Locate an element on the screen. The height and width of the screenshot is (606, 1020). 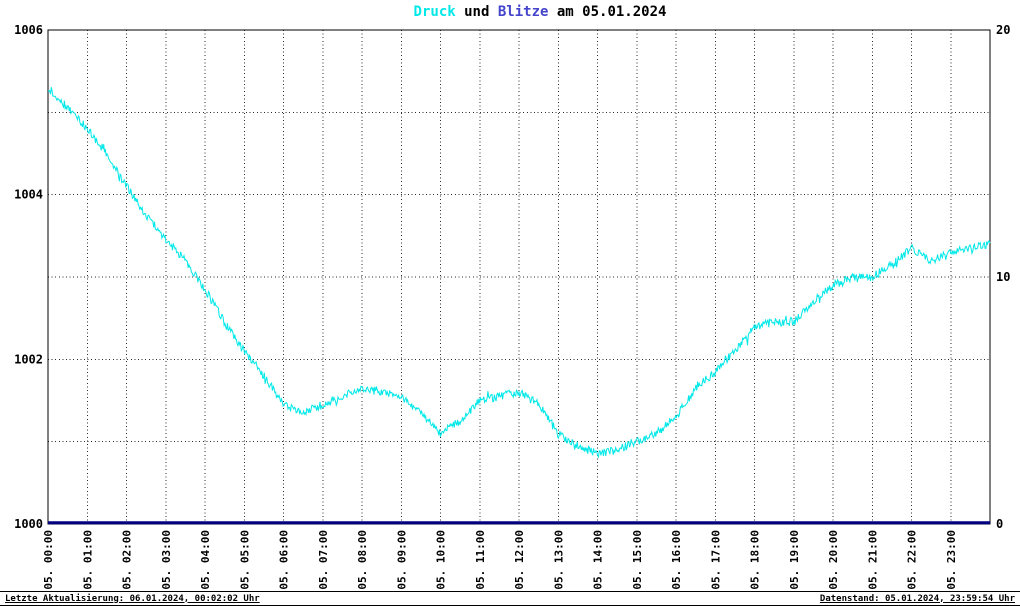
y-left-tick-label: 1006 is located at coordinates (28, 30).